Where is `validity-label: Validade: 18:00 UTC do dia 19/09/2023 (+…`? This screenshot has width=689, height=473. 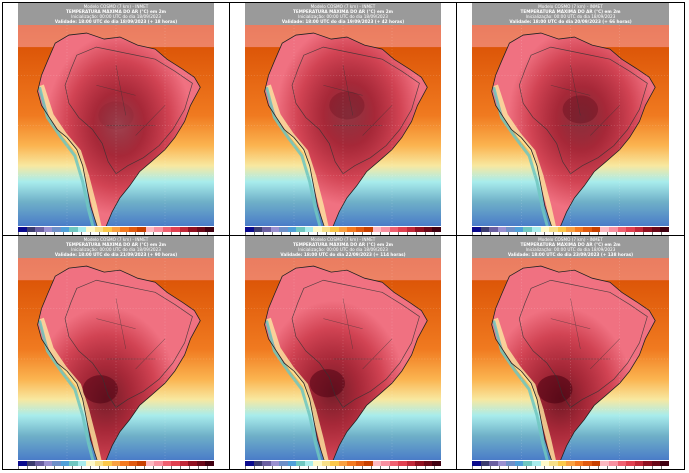
validity-label: Validade: 18:00 UTC do dia 19/09/2023 (+… is located at coordinates (343, 21).